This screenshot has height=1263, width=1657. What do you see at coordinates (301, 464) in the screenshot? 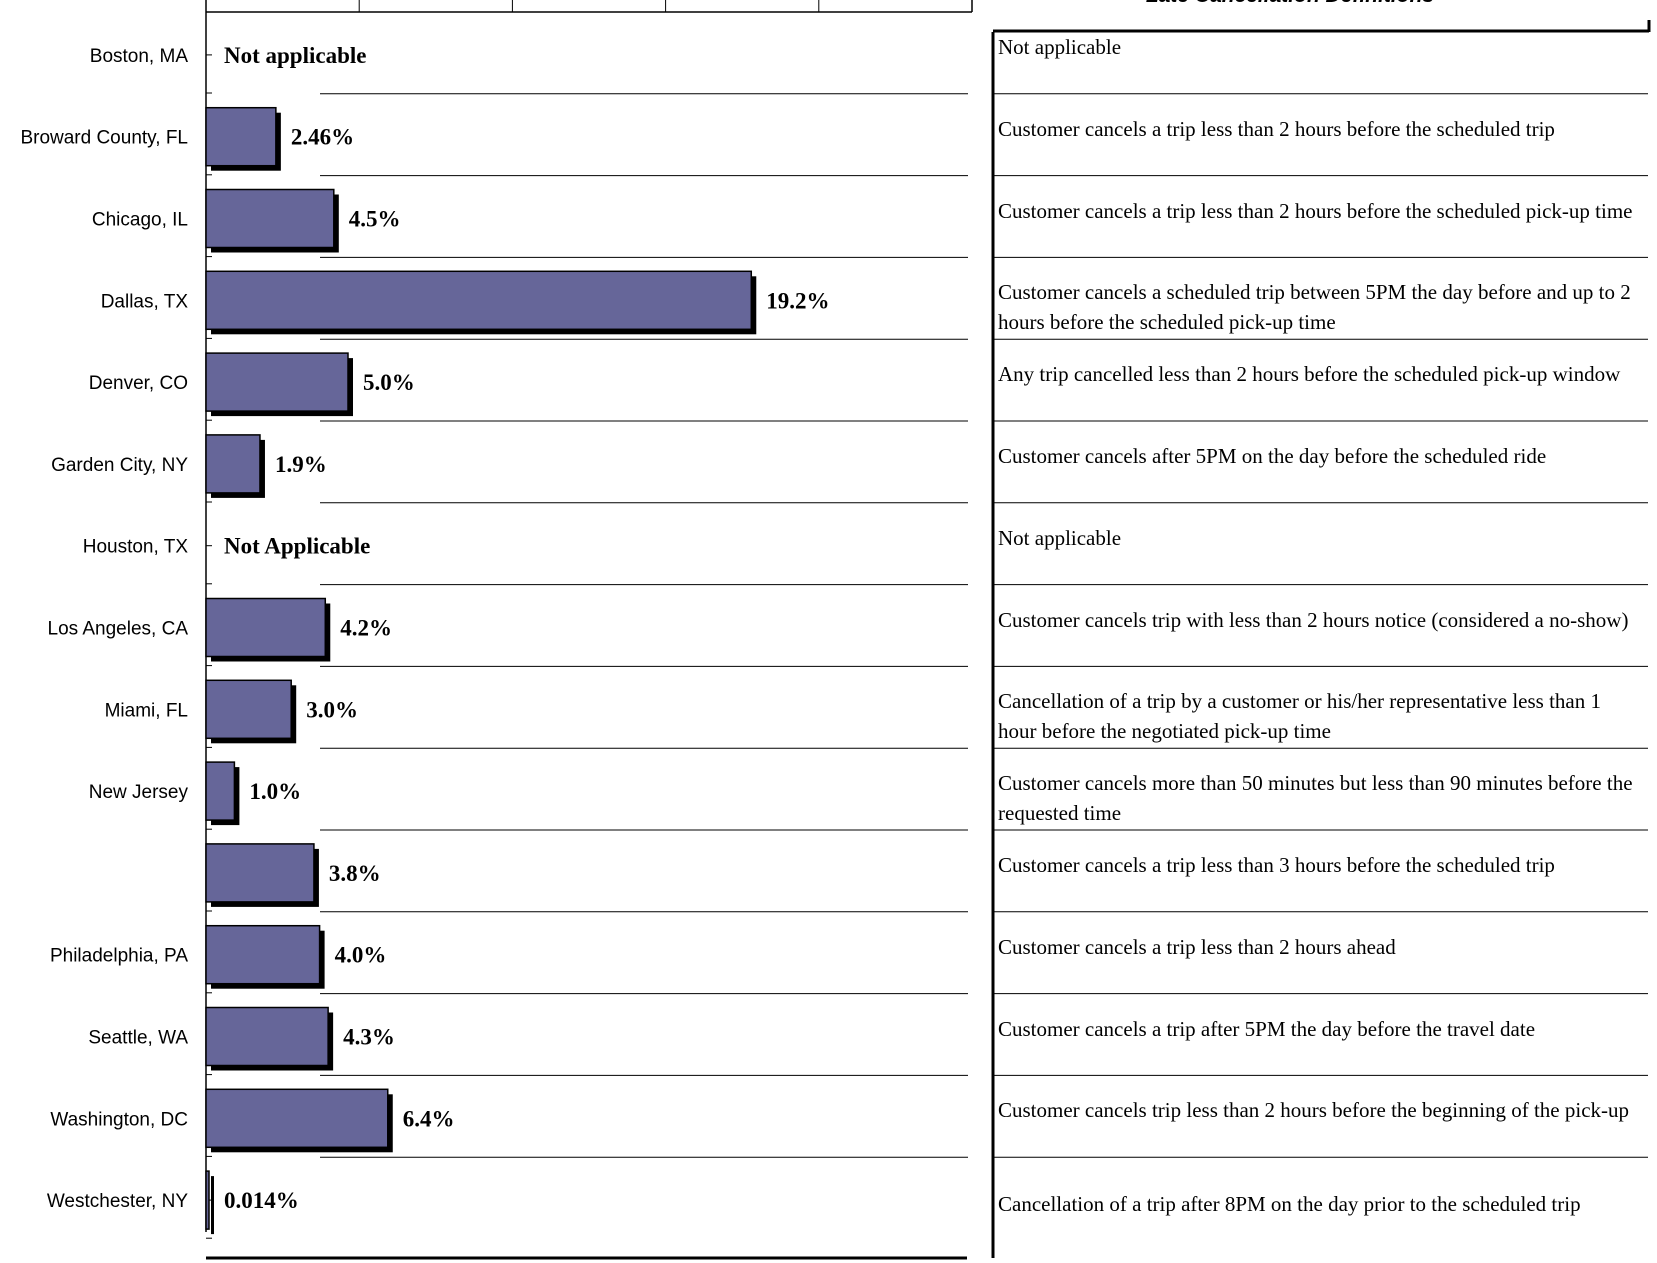
I see `data-label: 1.9%` at bounding box center [301, 464].